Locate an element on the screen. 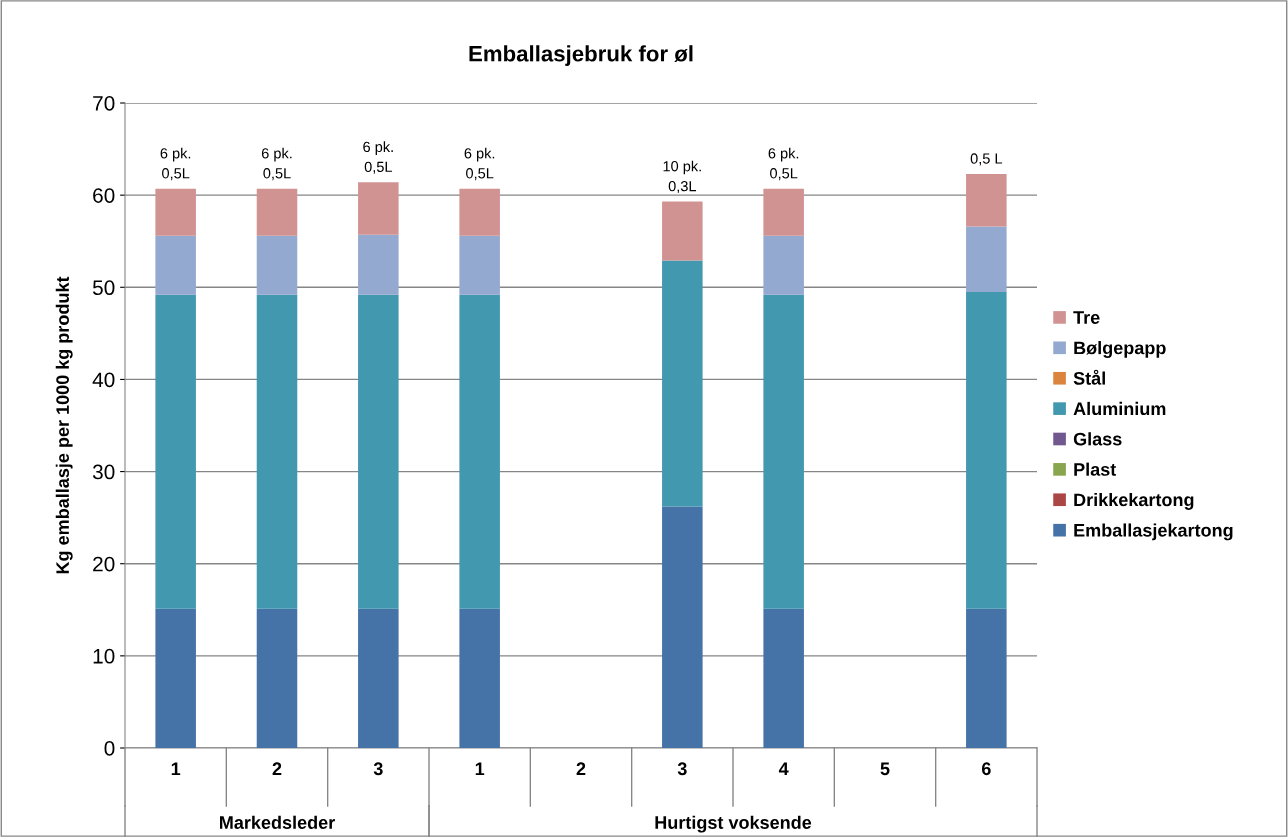 This screenshot has width=1288, height=837. legend-label: Tre is located at coordinates (1086, 317).